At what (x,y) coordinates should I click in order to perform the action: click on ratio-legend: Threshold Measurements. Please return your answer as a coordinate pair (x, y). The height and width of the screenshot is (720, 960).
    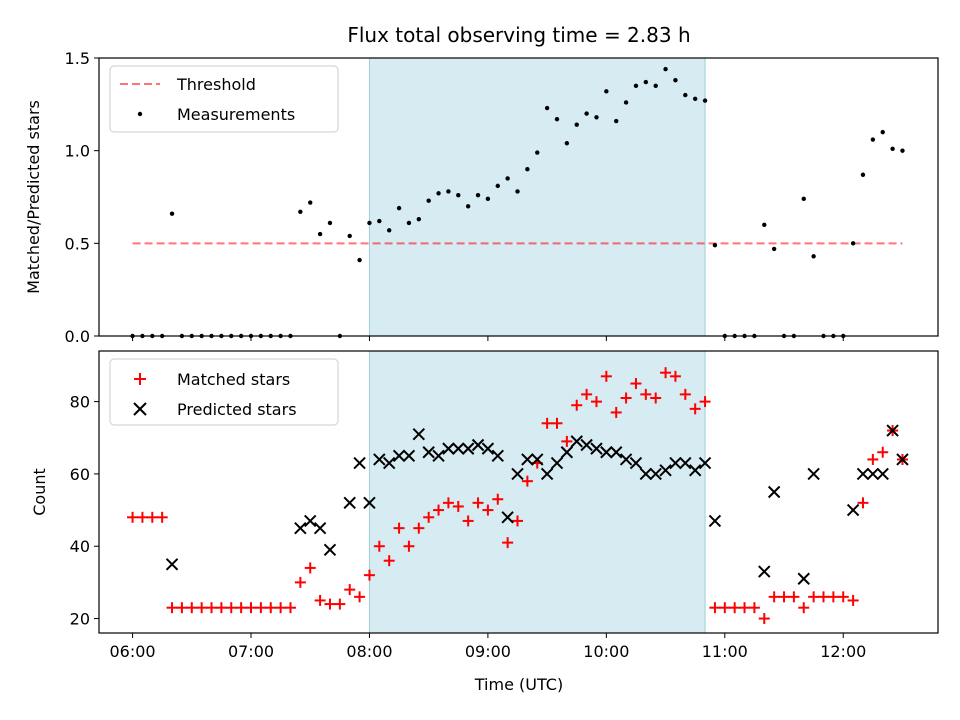
    Looking at the image, I should click on (224, 99).